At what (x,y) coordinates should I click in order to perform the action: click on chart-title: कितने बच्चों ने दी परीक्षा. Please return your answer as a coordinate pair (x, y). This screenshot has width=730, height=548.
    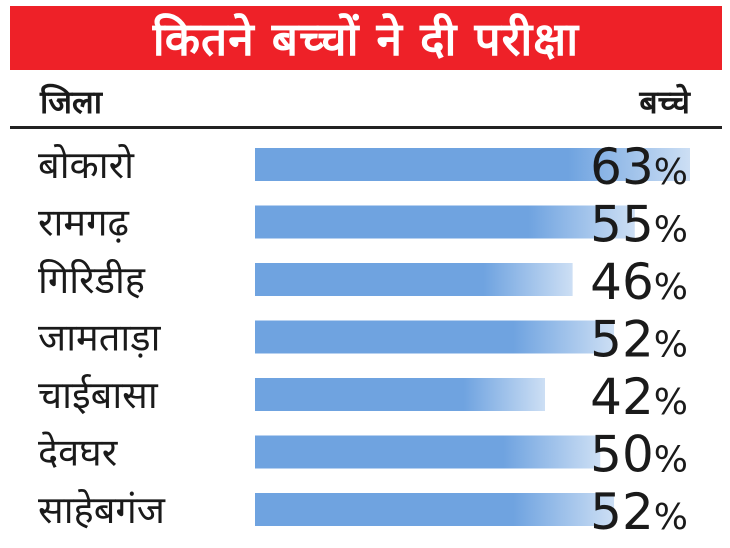
    Looking at the image, I should click on (366, 39).